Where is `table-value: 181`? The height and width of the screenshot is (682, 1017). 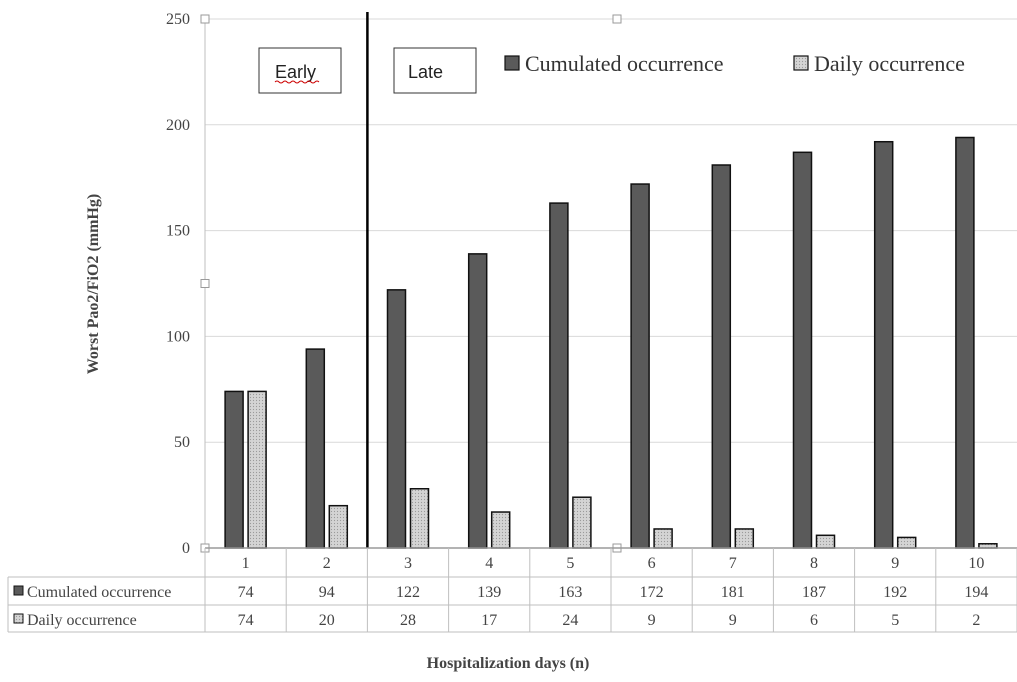 table-value: 181 is located at coordinates (733, 592).